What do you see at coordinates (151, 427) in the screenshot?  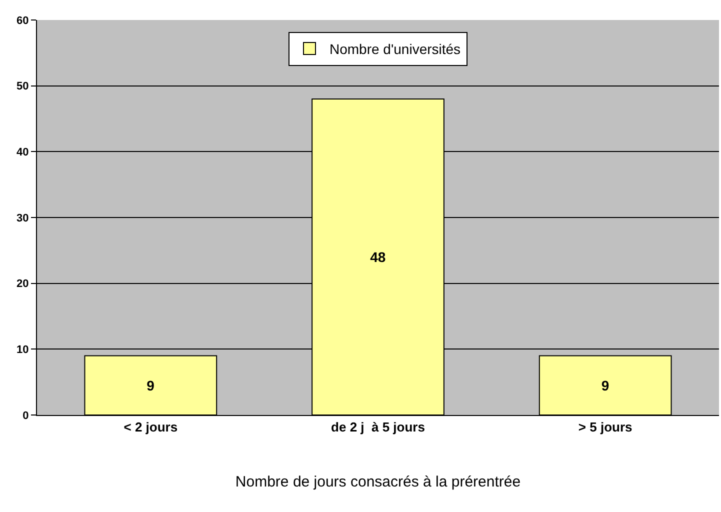 I see `x-tick-label: < 2 jours` at bounding box center [151, 427].